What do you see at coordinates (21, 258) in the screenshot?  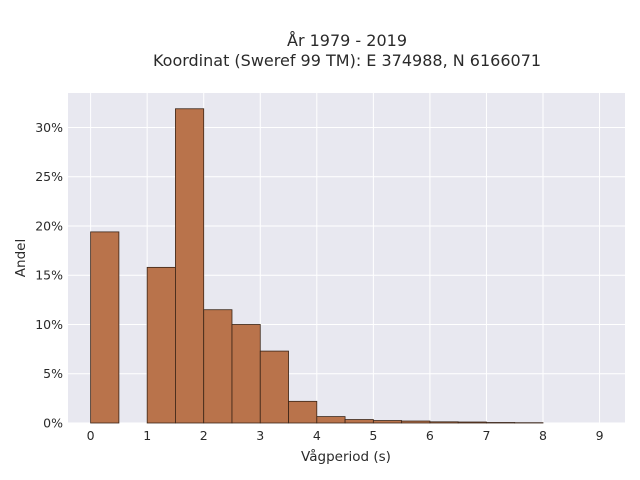 I see `y-axis-label: Andel` at bounding box center [21, 258].